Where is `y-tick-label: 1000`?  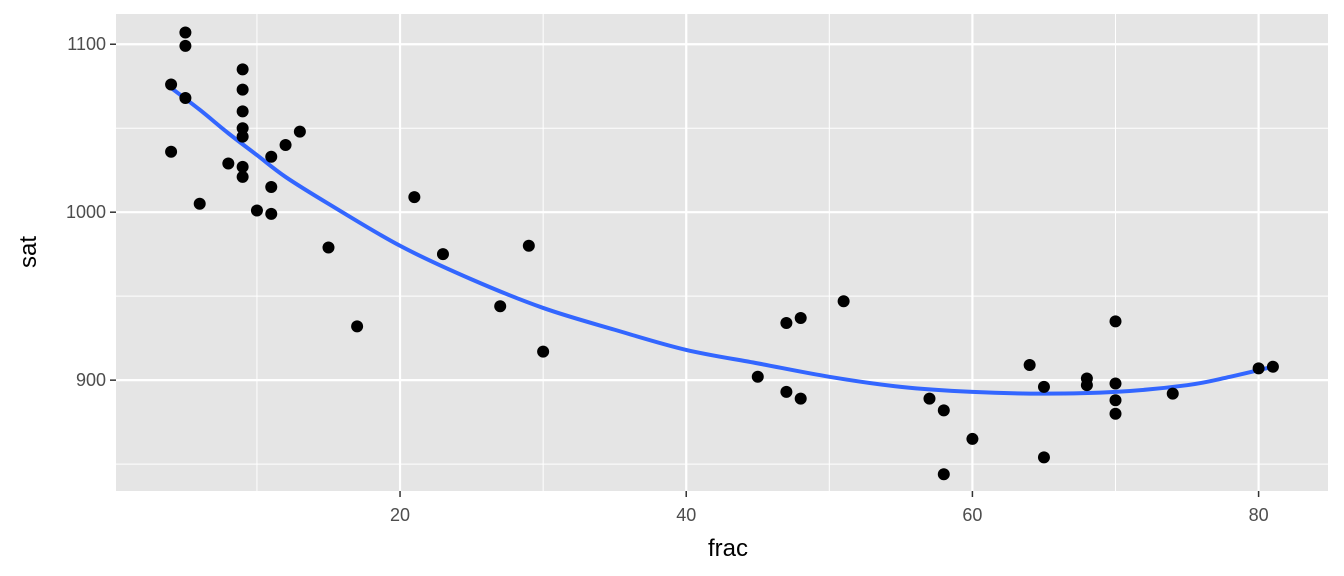
y-tick-label: 1000 is located at coordinates (86, 212).